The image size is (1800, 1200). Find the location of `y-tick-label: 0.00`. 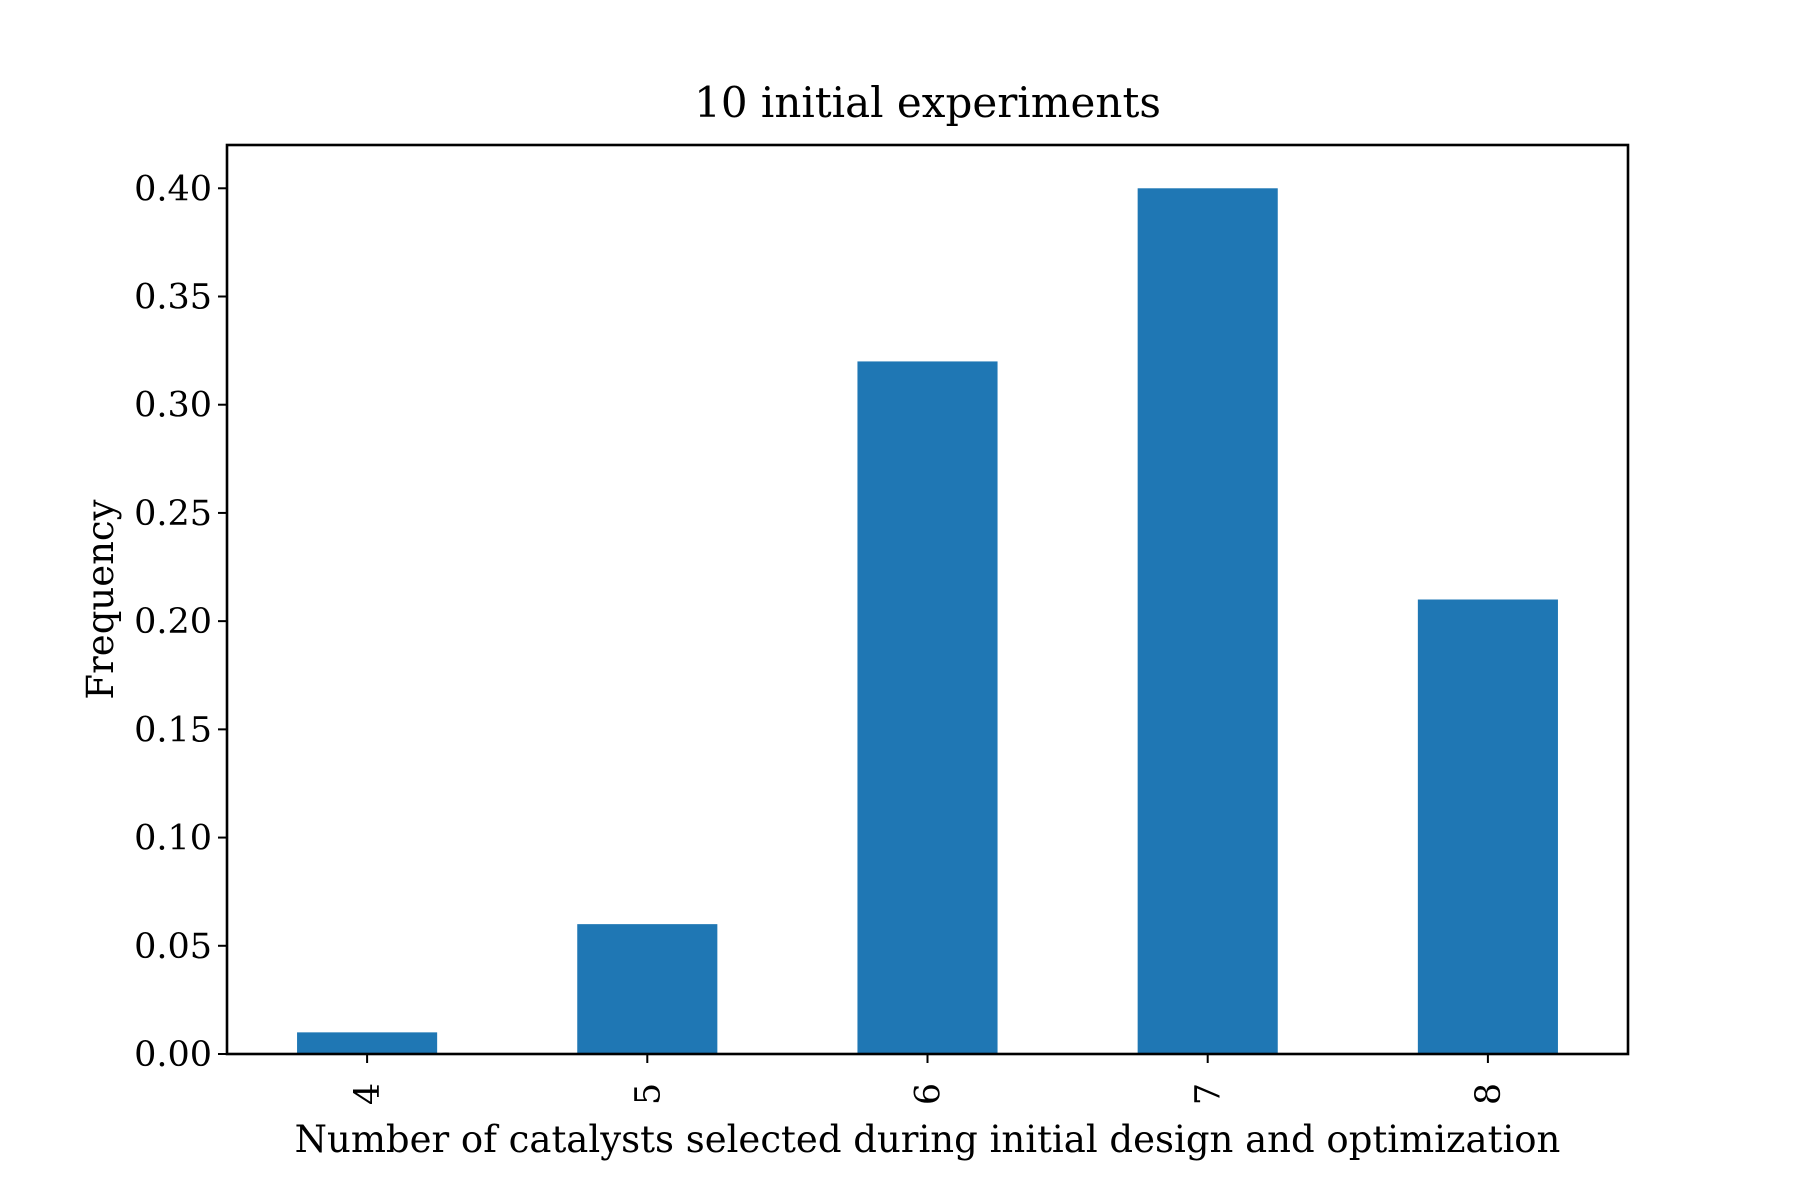

y-tick-label: 0.00 is located at coordinates (173, 1055).